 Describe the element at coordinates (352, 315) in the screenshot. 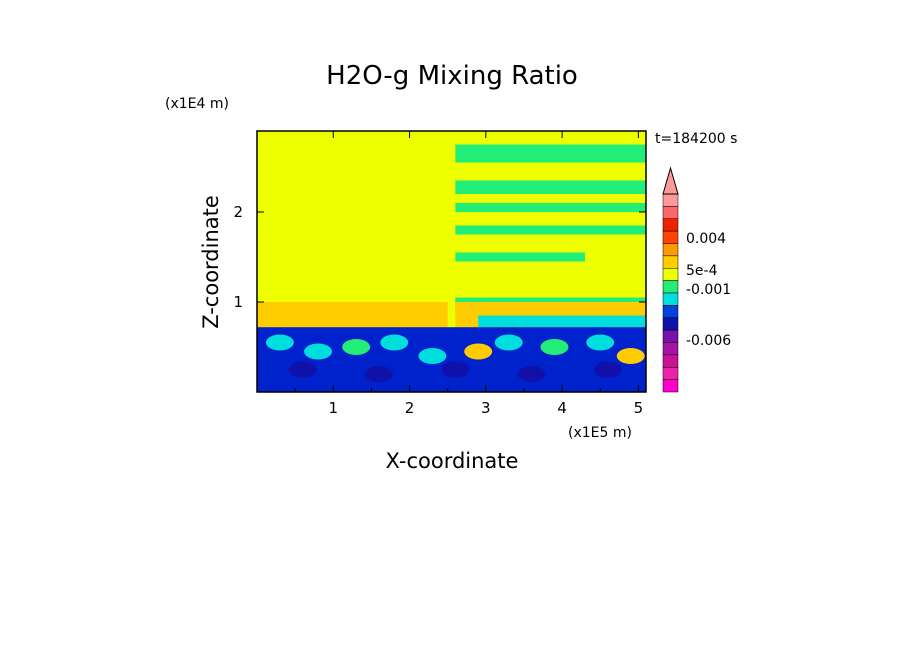

I see `orange-band` at that location.